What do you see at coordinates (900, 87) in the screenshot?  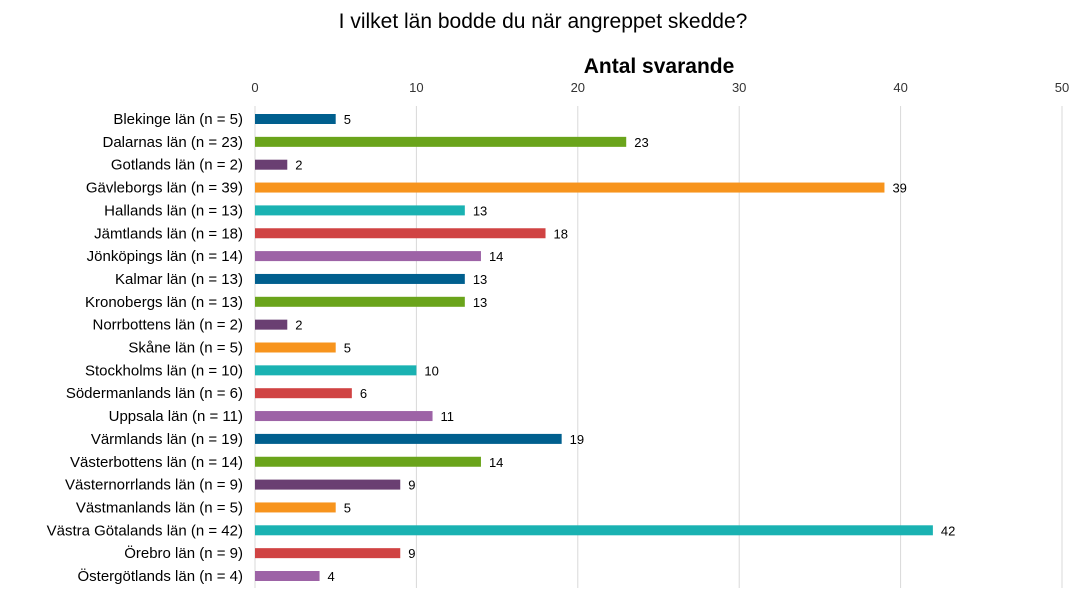 I see `x-tick-label-4: 40` at bounding box center [900, 87].